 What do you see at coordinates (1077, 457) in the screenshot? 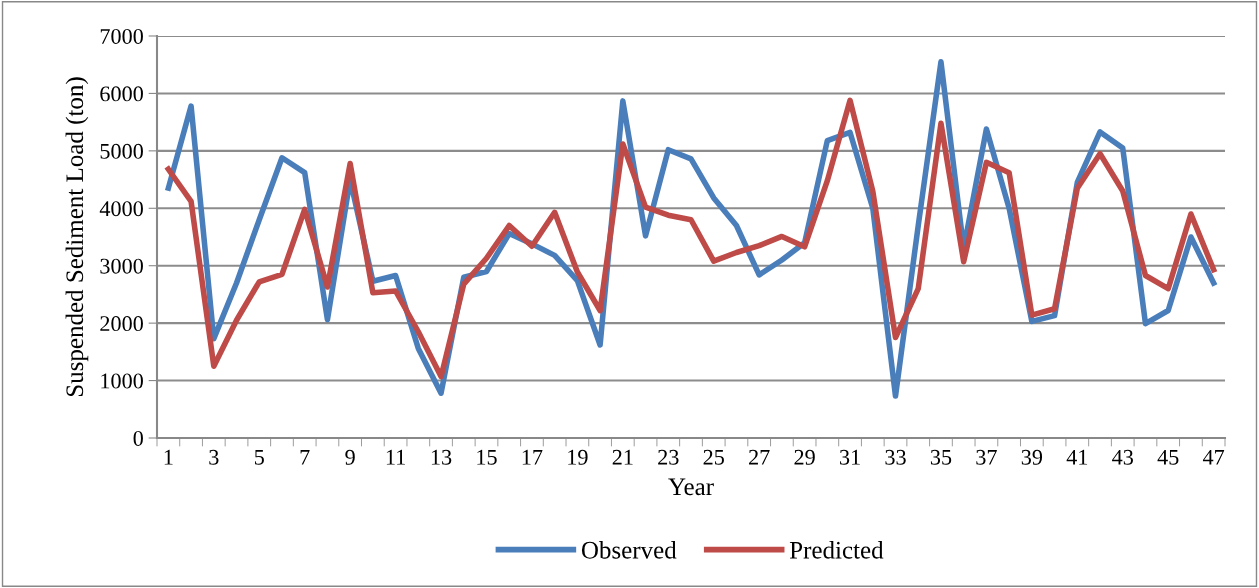
I see `x-tick-label: 41` at bounding box center [1077, 457].